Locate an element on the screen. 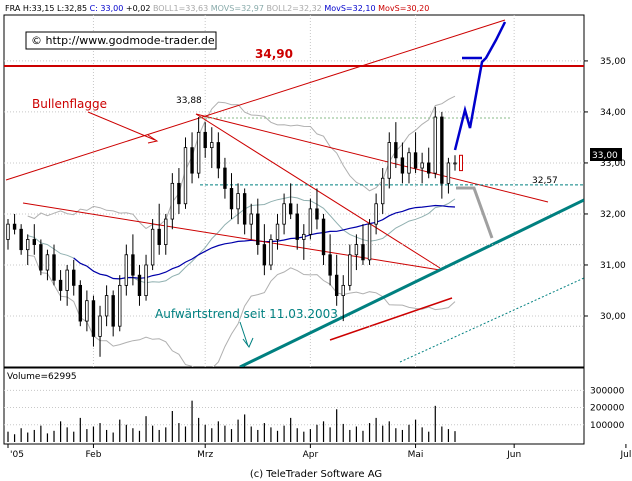 Image resolution: width=632 pixels, height=481 pixels. watermark-box is located at coordinates (121, 40).